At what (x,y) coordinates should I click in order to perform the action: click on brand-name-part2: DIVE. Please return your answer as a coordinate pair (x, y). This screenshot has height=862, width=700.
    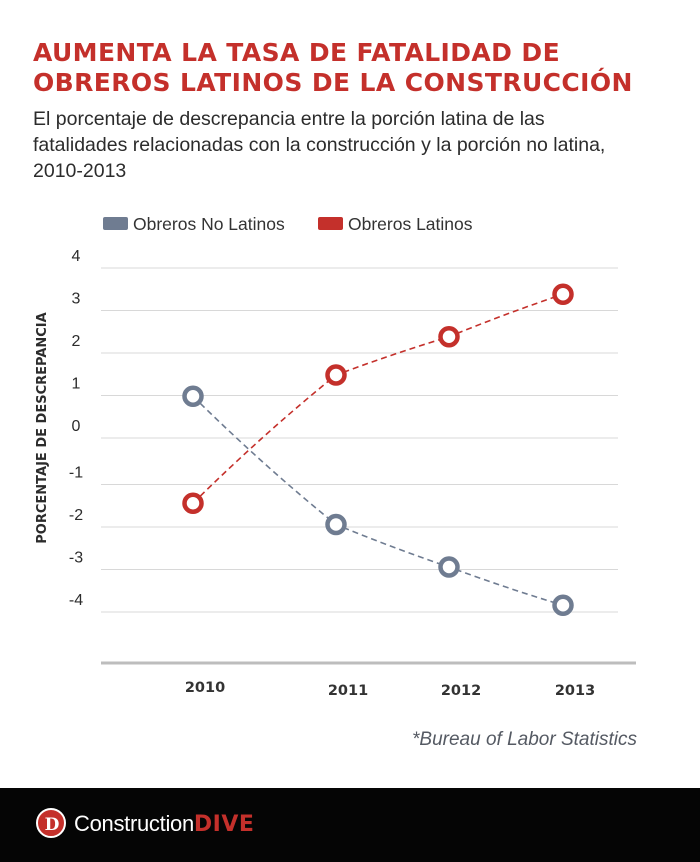
    Looking at the image, I should click on (224, 824).